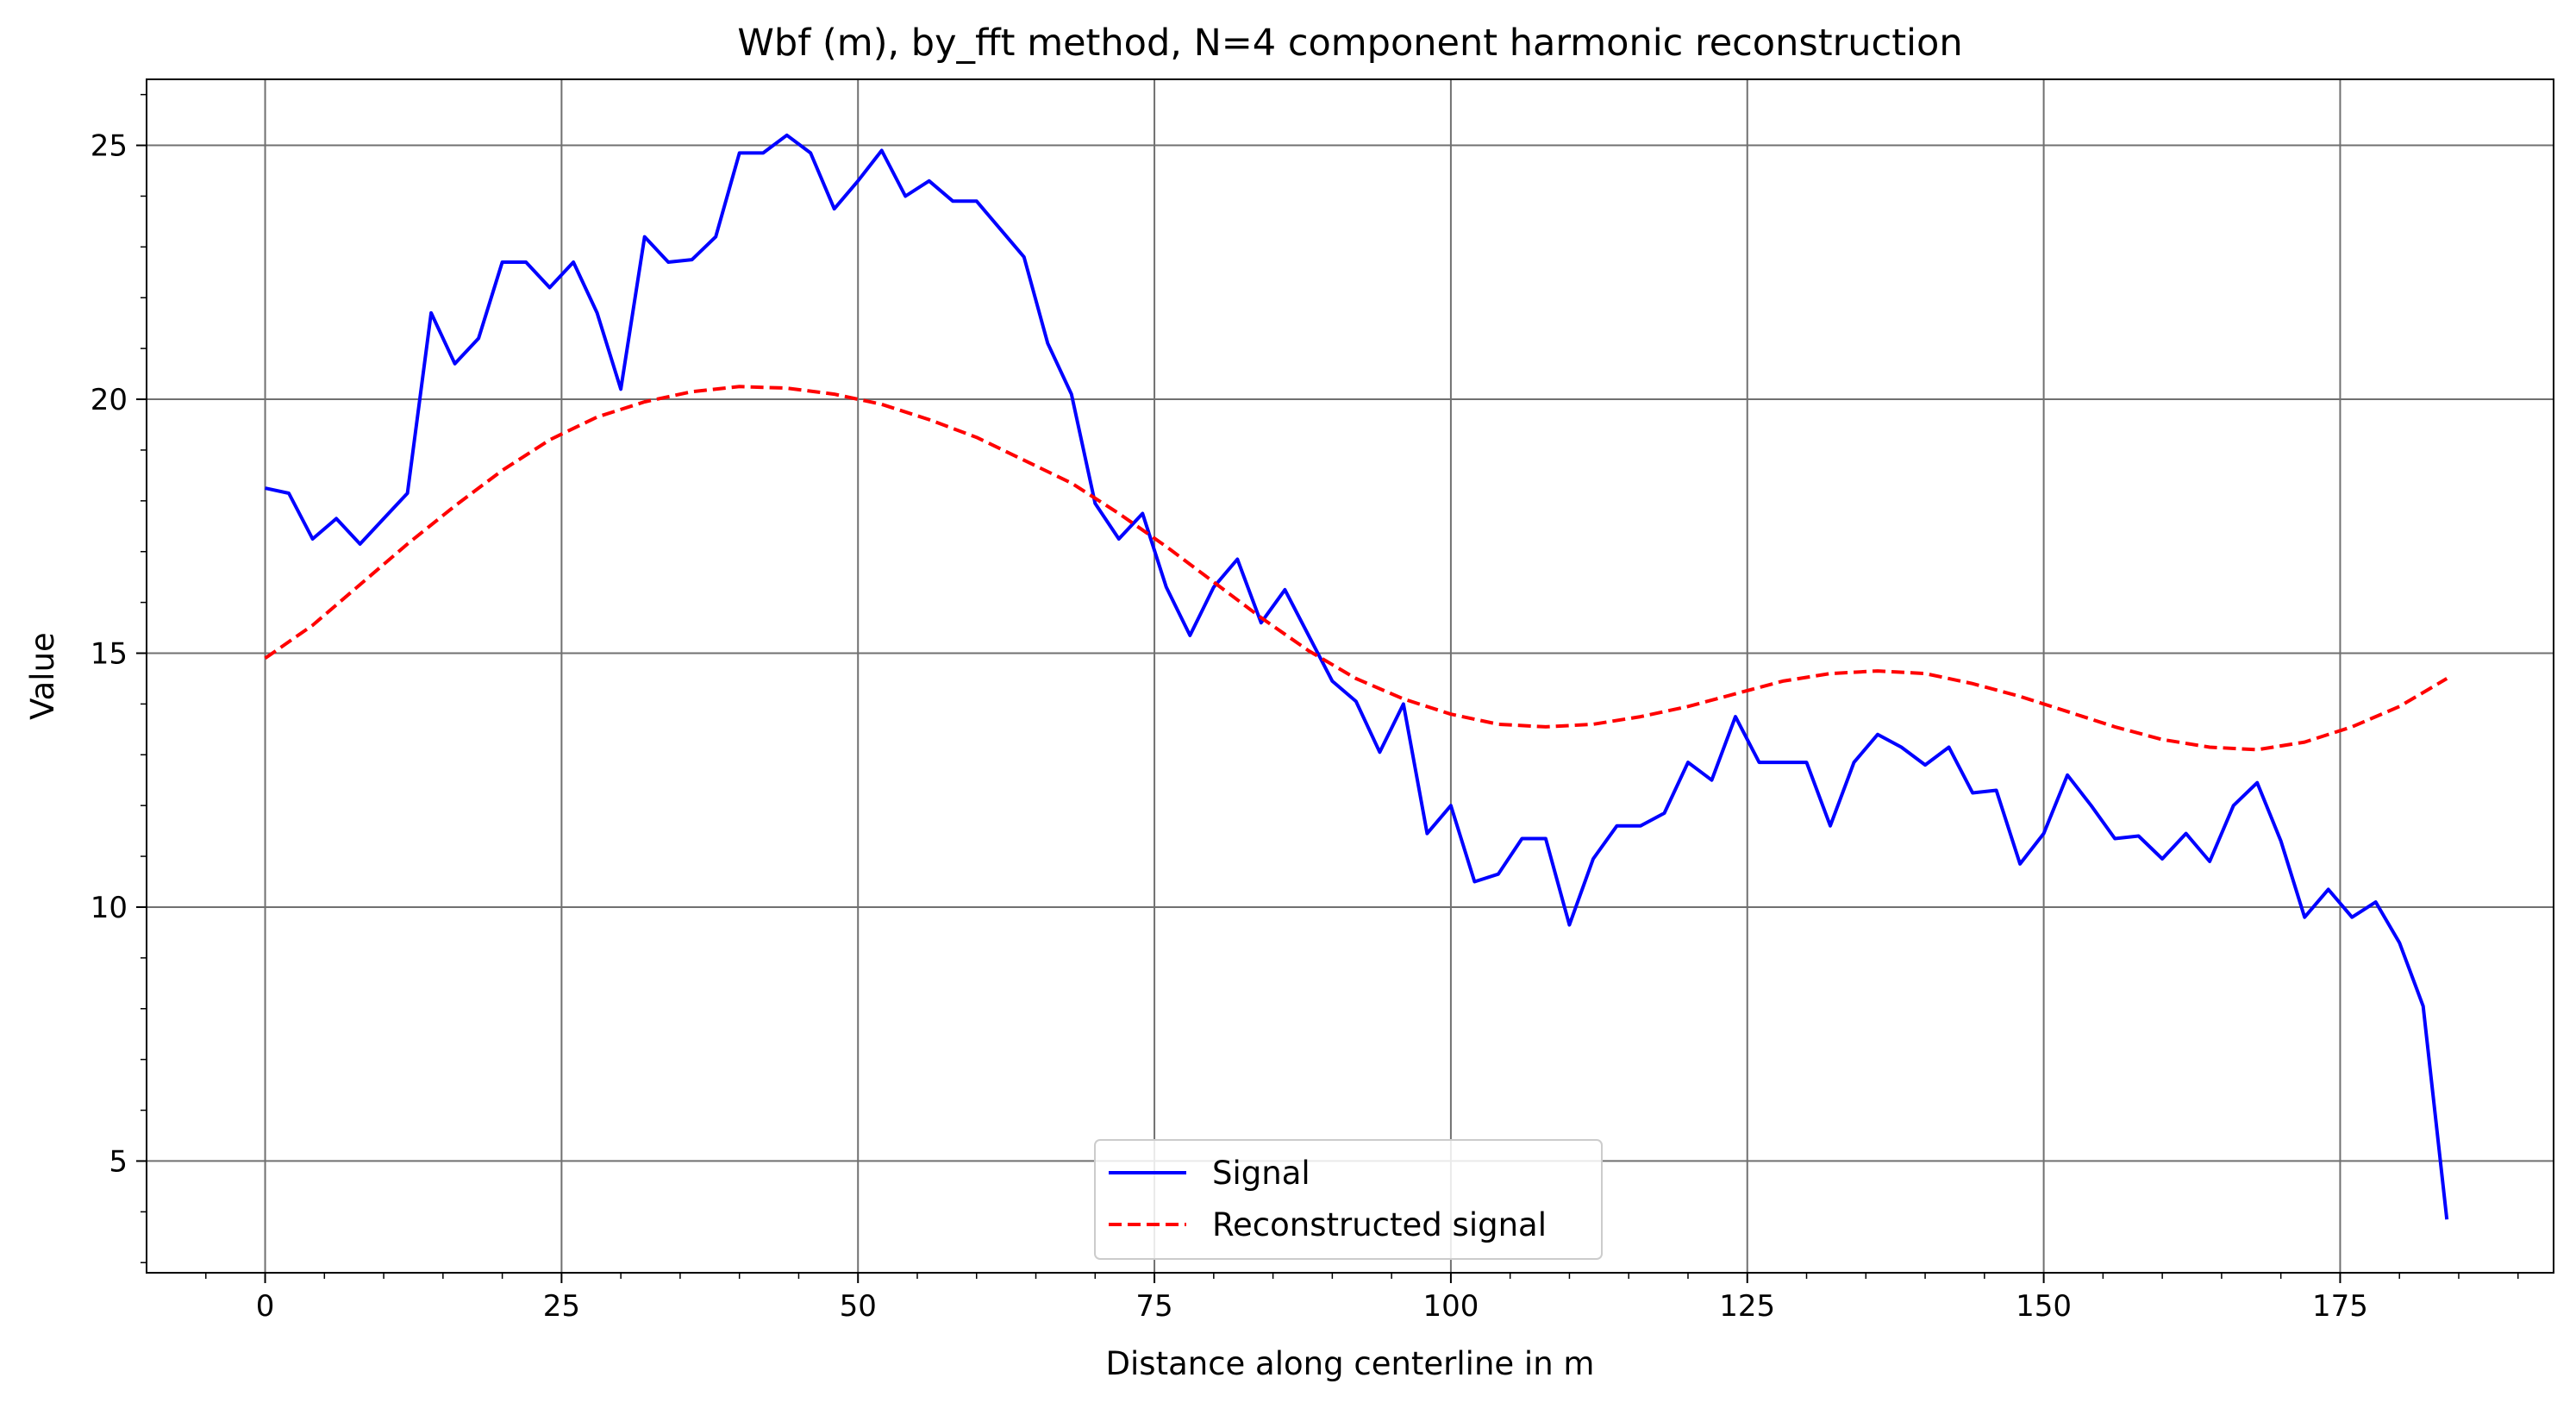 The image size is (2576, 1409). I want to click on y-tick-label: 5, so click(118, 1161).